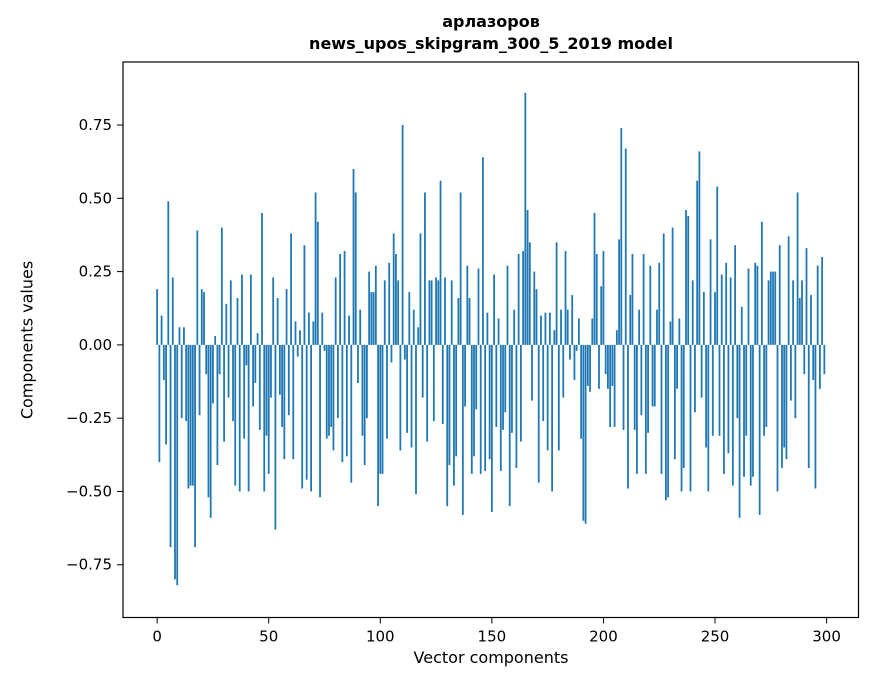  I want to click on y-axis-label: Components values, so click(27, 340).